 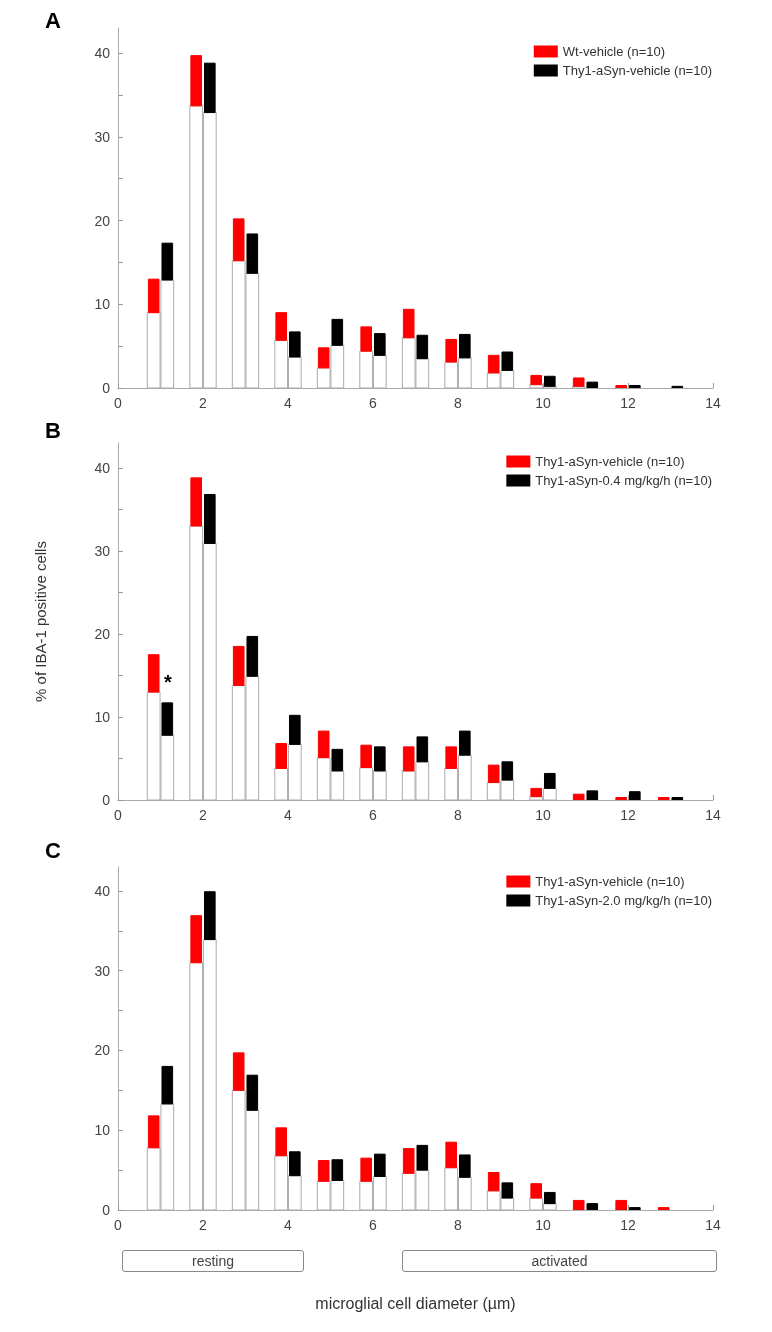 I want to click on chart-title: A, so click(x=53, y=20).